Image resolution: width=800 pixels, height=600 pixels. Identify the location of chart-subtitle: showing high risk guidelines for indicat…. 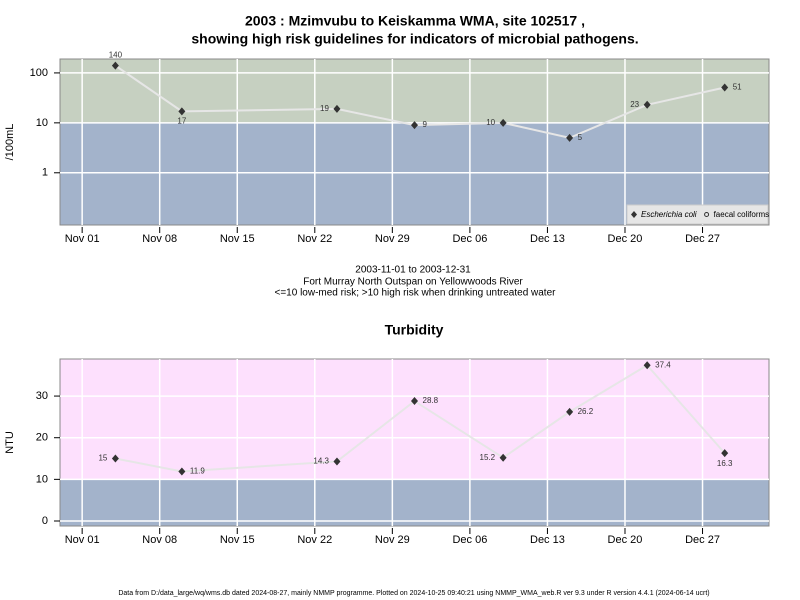
(414, 39).